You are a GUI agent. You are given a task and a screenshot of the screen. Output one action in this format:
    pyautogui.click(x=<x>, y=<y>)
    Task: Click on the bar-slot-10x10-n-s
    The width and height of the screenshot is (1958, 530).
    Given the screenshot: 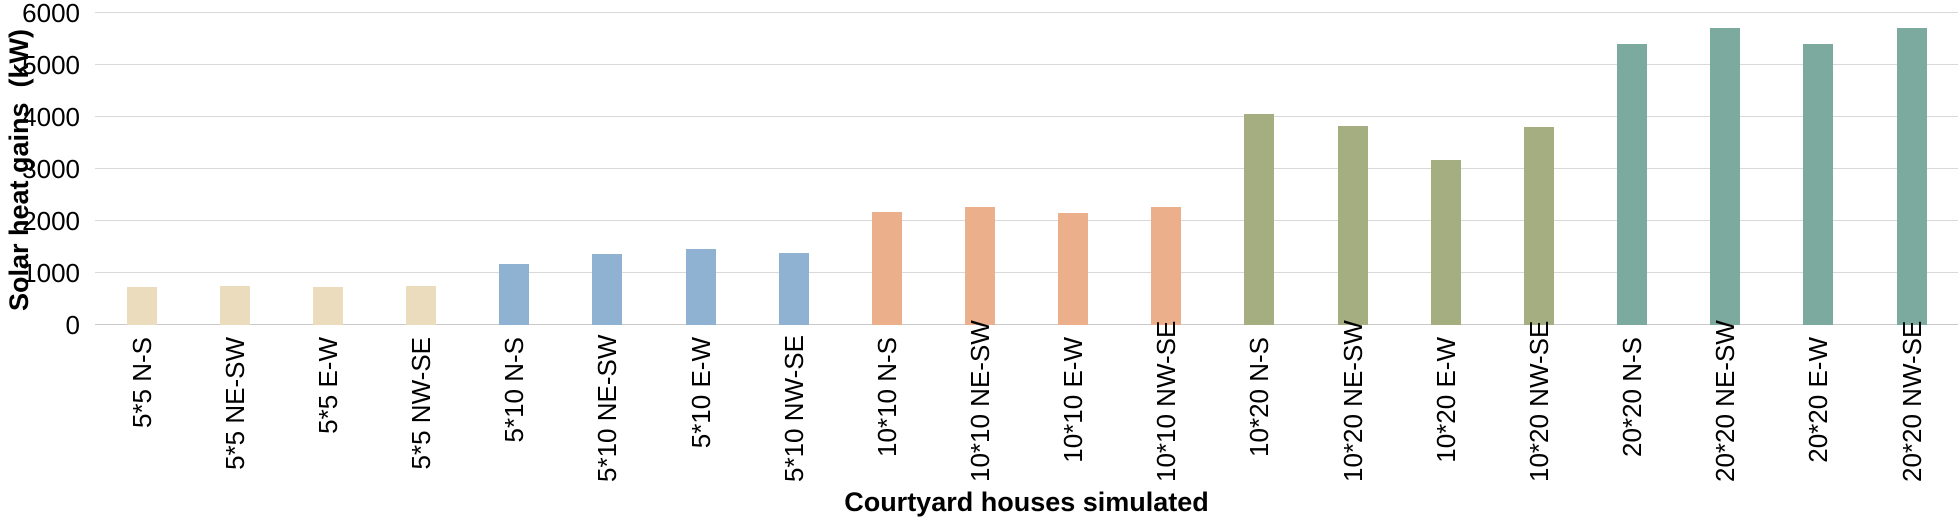 What is the action you would take?
    pyautogui.click(x=886, y=169)
    